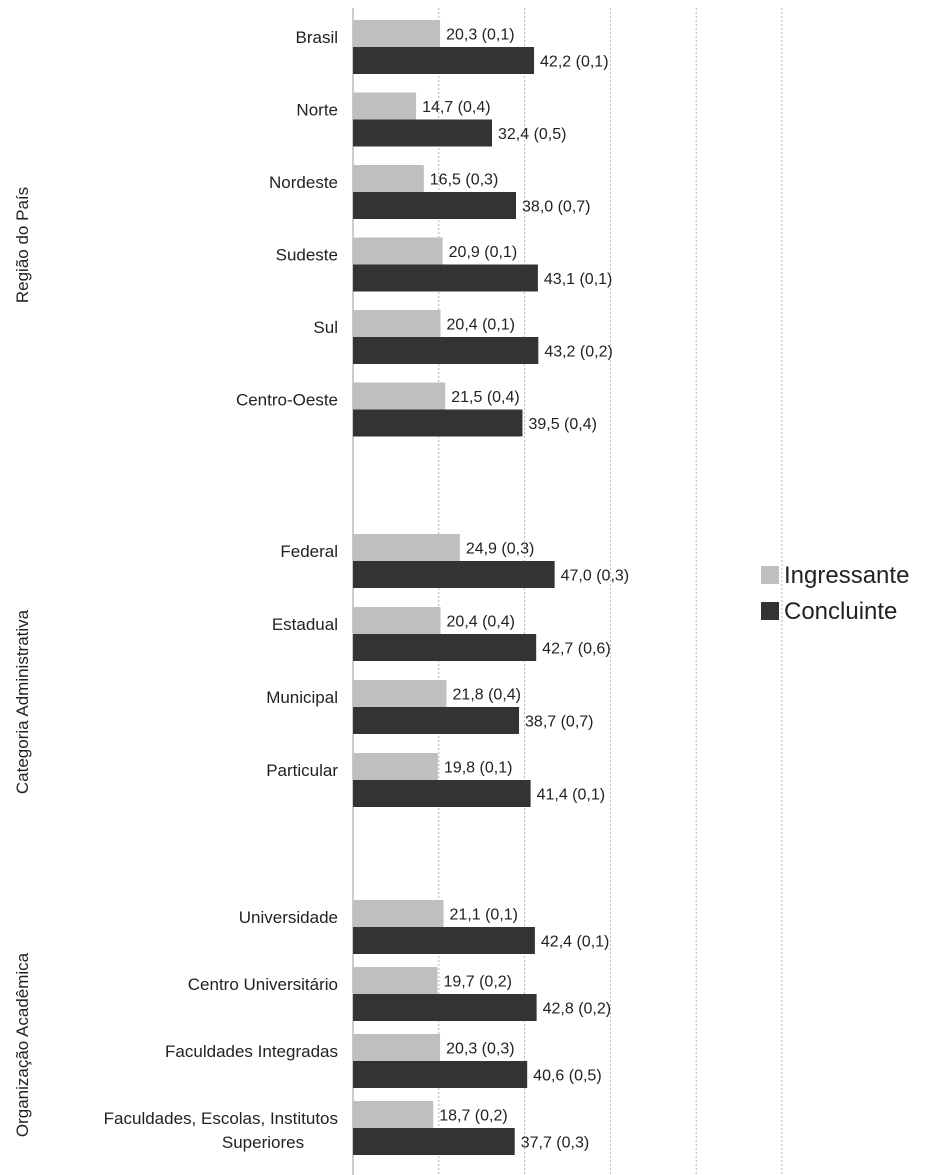 The height and width of the screenshot is (1175, 940). What do you see at coordinates (532, 134) in the screenshot?
I see `value-label-concluinte: 32,4 (0,5)` at bounding box center [532, 134].